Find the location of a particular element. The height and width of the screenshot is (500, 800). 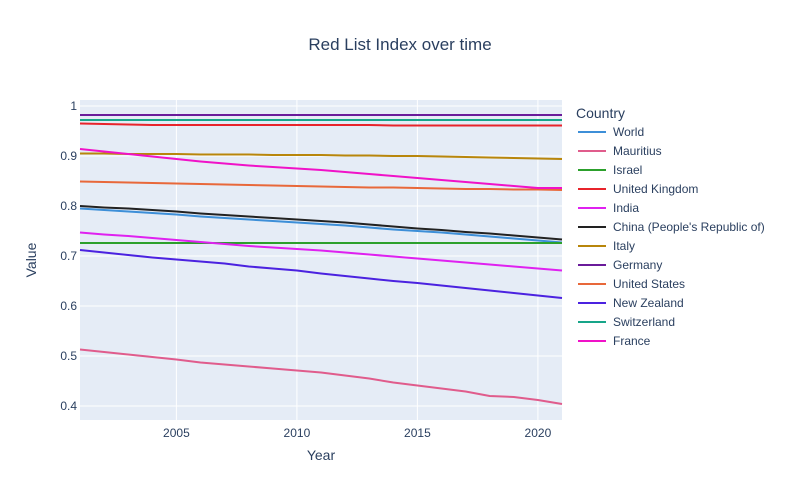

y-tick-label: 1 is located at coordinates (73, 106).